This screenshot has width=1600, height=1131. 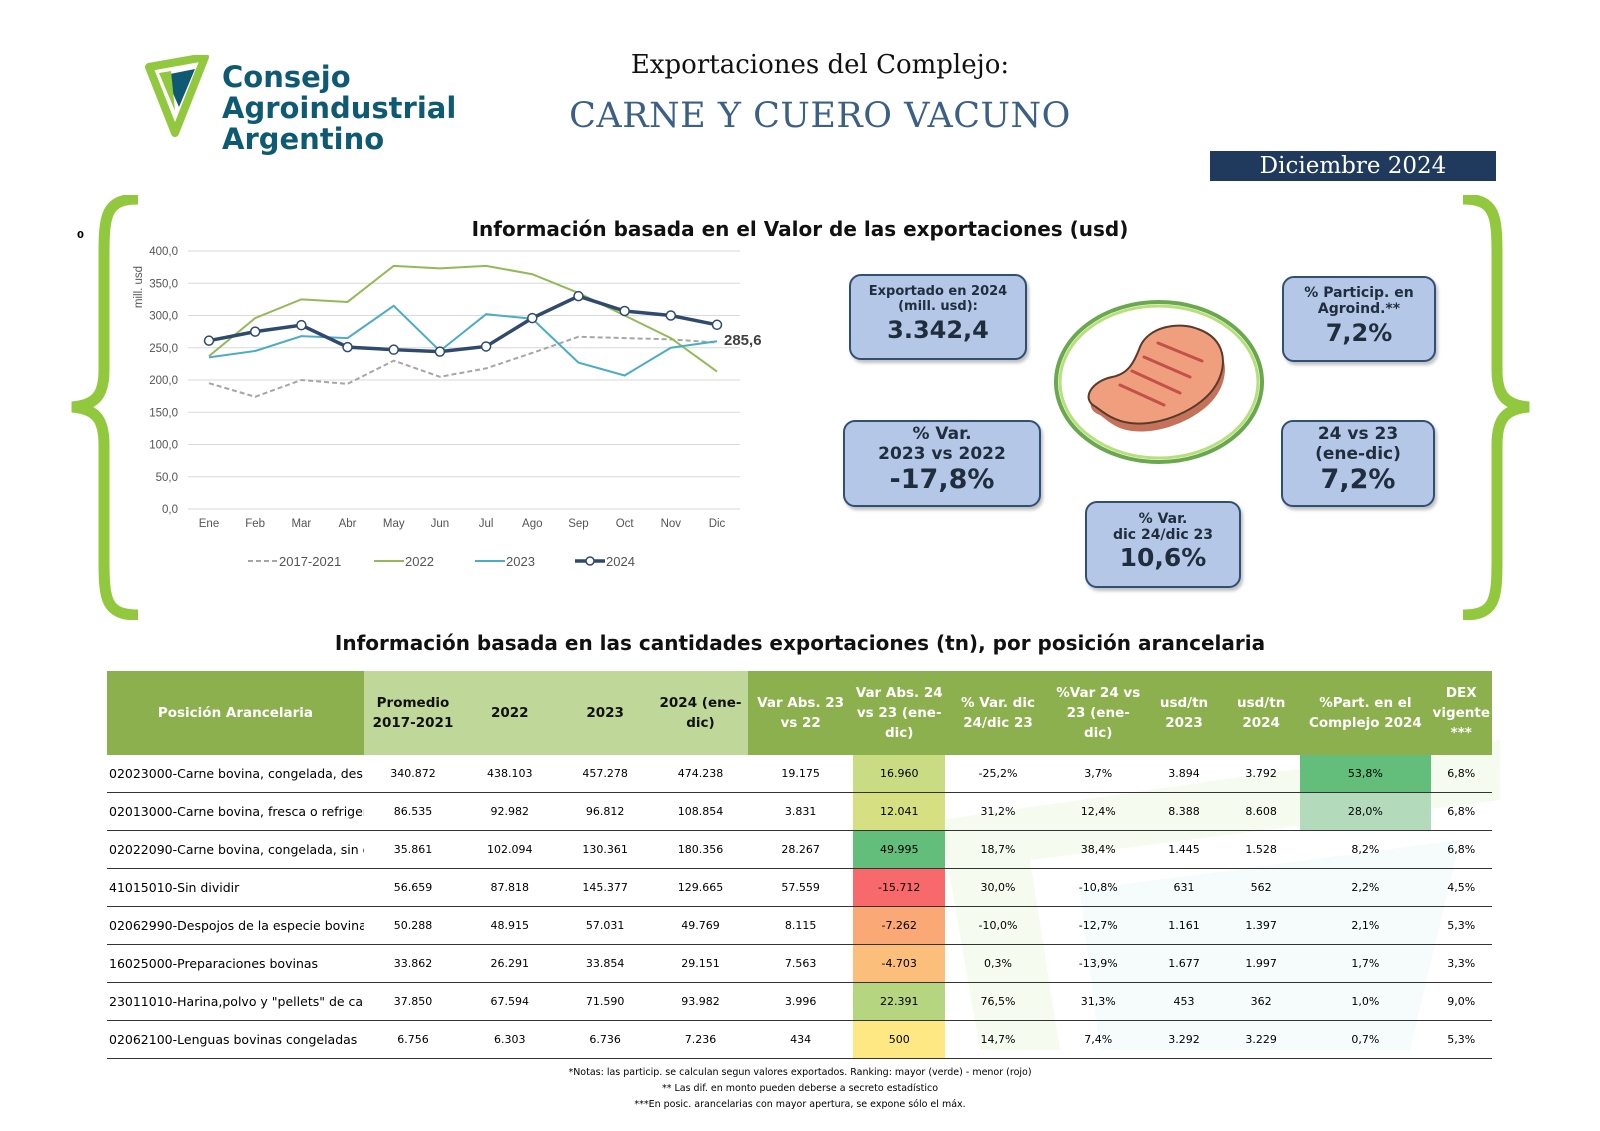 What do you see at coordinates (1261, 887) in the screenshot?
I see `cell-usd-2024: 562` at bounding box center [1261, 887].